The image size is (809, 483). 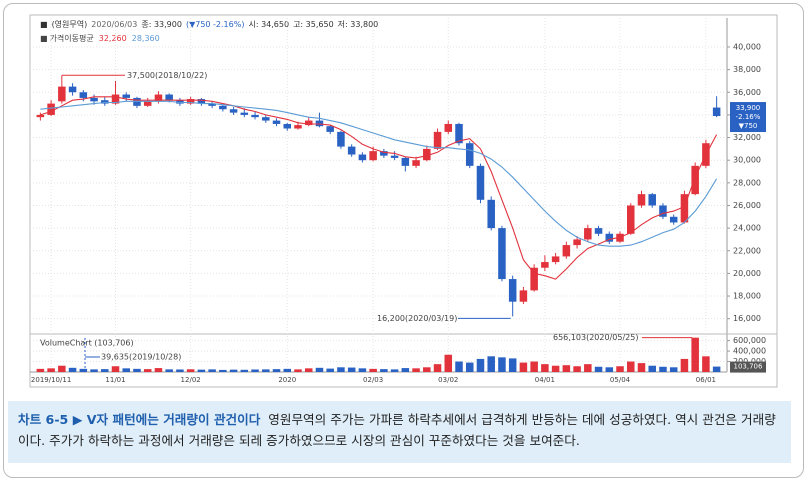 I want to click on caption-label: 차트 6-5 ▶ V자 패턴에는 거래량이 관건이다, so click(x=139, y=419).